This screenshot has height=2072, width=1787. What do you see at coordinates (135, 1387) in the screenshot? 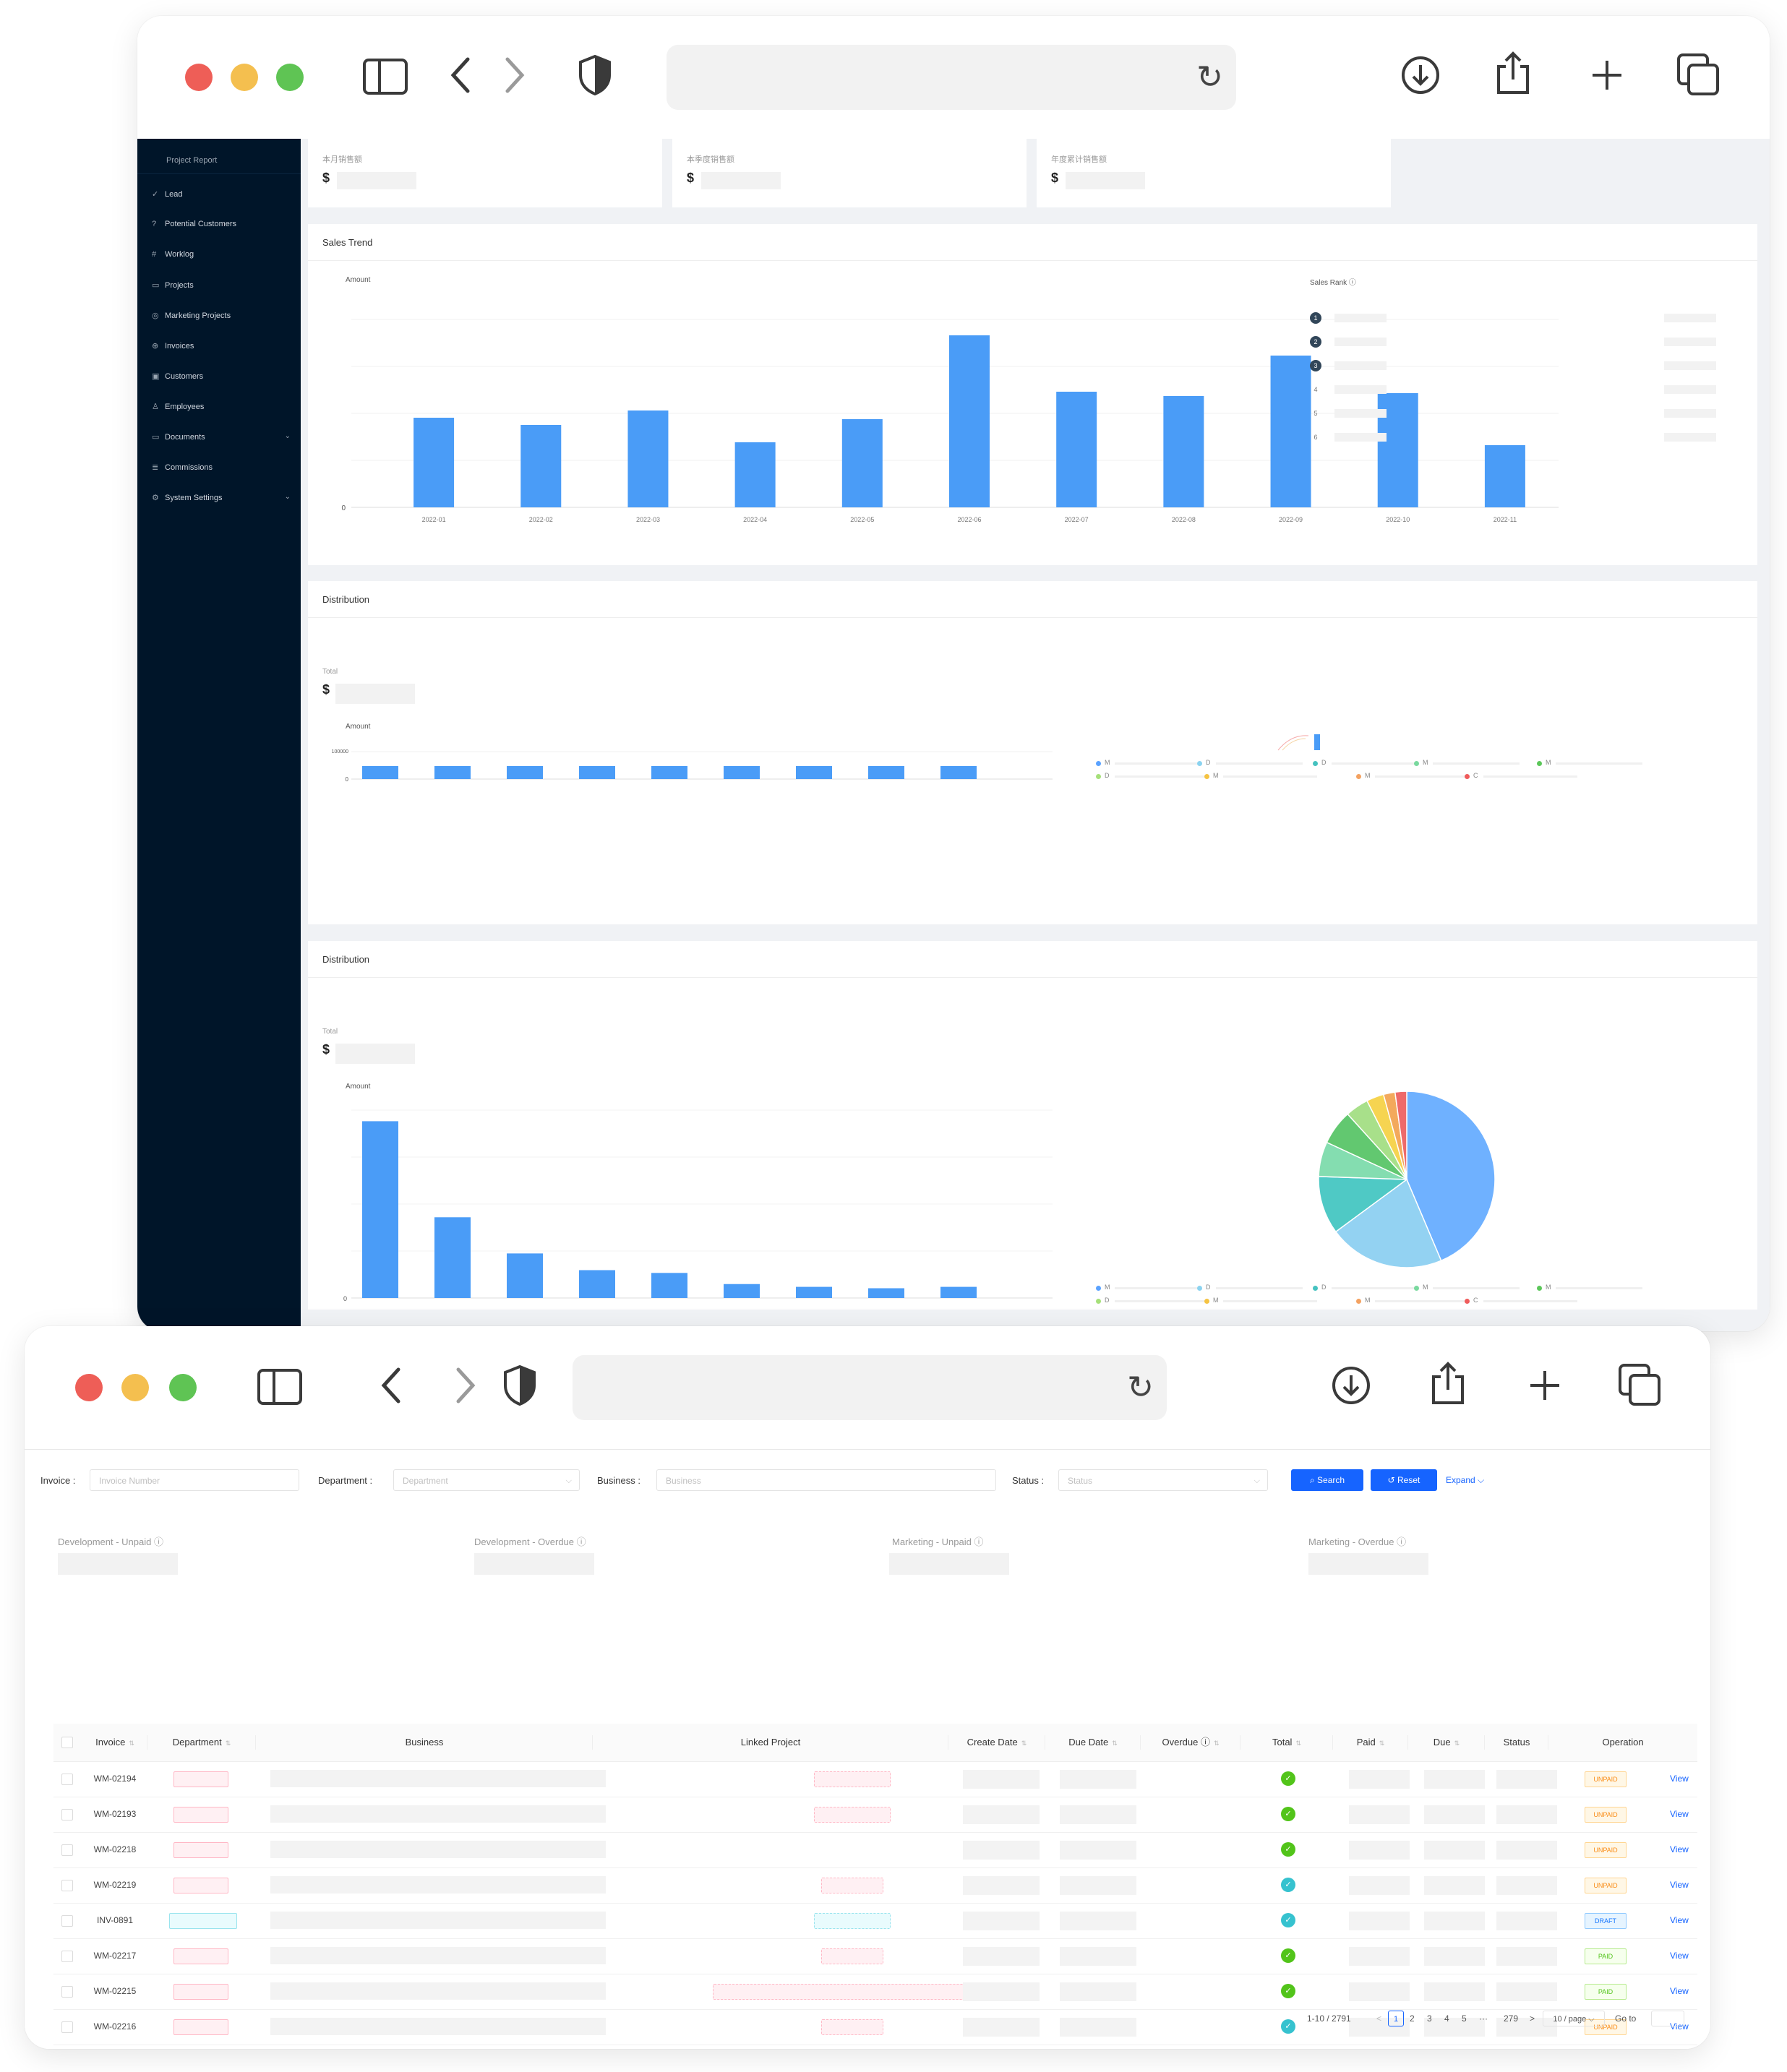
I see `minimize-window-button` at bounding box center [135, 1387].